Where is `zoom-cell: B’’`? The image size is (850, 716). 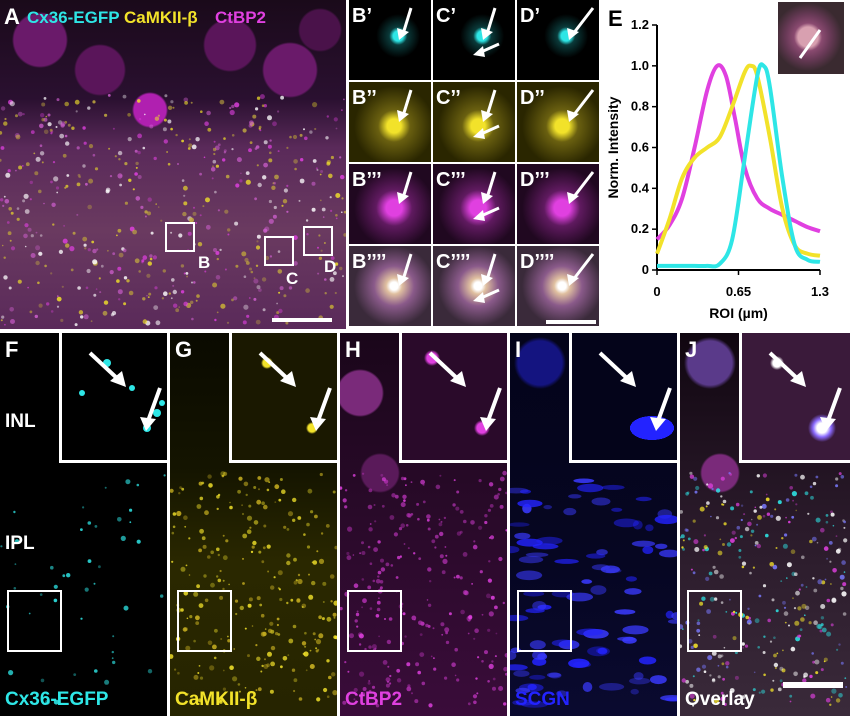 zoom-cell: B’’ is located at coordinates (390, 122).